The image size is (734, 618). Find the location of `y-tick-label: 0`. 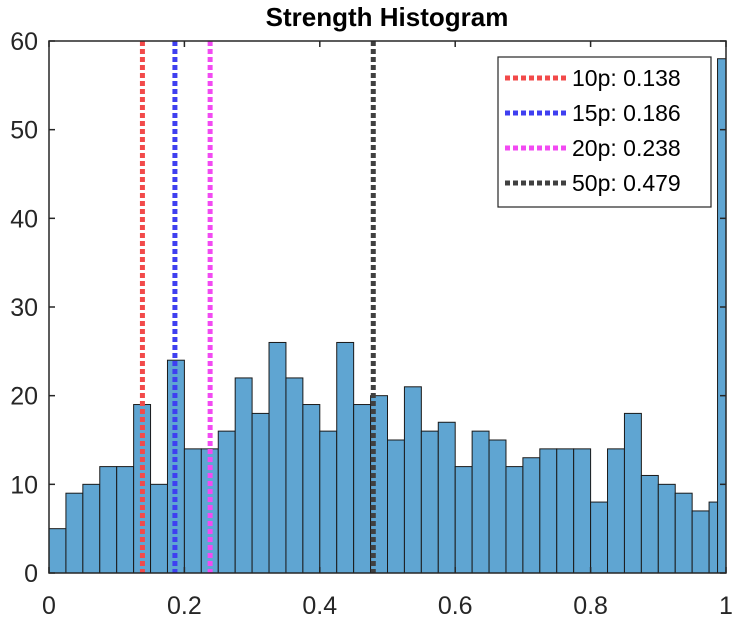

y-tick-label: 0 is located at coordinates (31, 574).